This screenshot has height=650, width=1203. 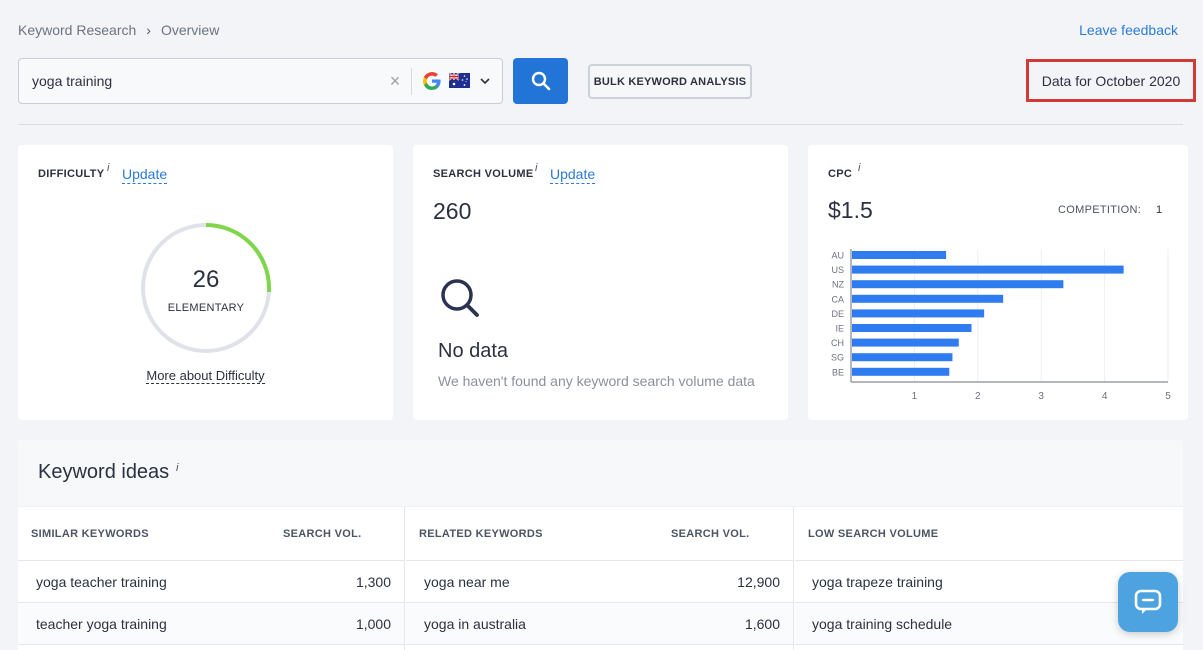 What do you see at coordinates (101, 582) in the screenshot?
I see `keyword: yoga teacher training` at bounding box center [101, 582].